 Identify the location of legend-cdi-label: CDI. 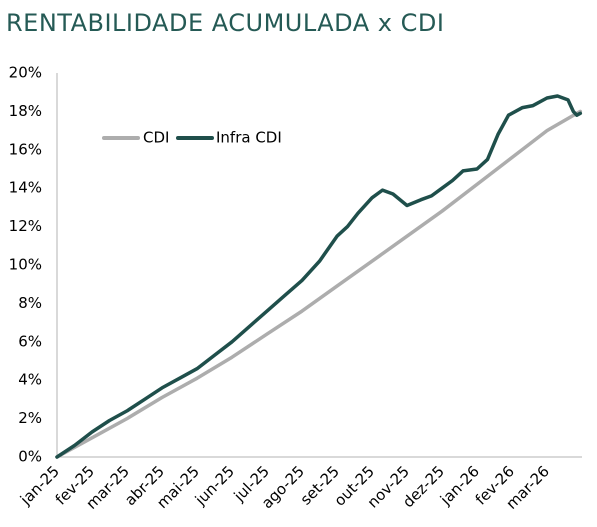
(156, 138).